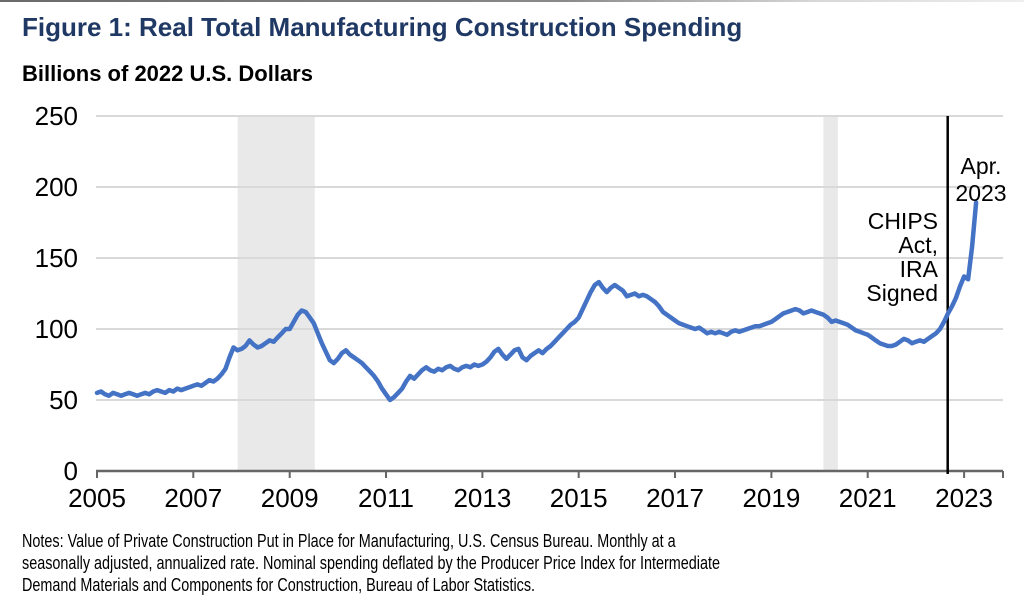 The height and width of the screenshot is (602, 1024). Describe the element at coordinates (167, 73) in the screenshot. I see `figure-subtitle: Billions of 2022 U.S. Dollars` at that location.